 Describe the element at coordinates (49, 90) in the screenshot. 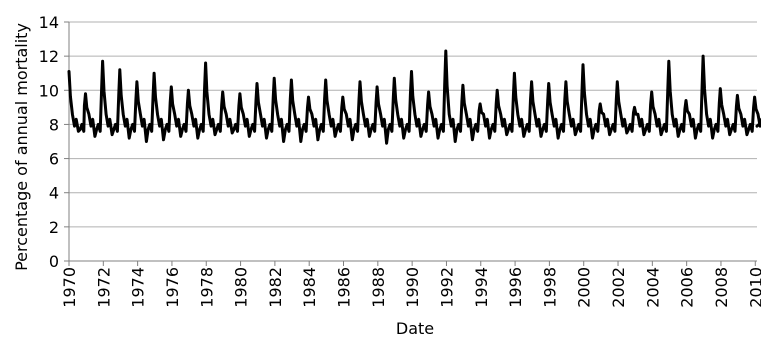

I see `y-tick-label: 10` at that location.